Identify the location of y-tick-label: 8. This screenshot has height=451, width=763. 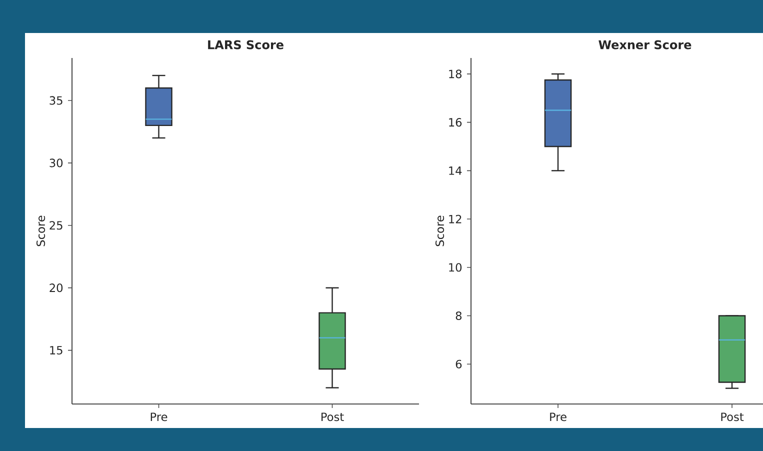
(459, 315).